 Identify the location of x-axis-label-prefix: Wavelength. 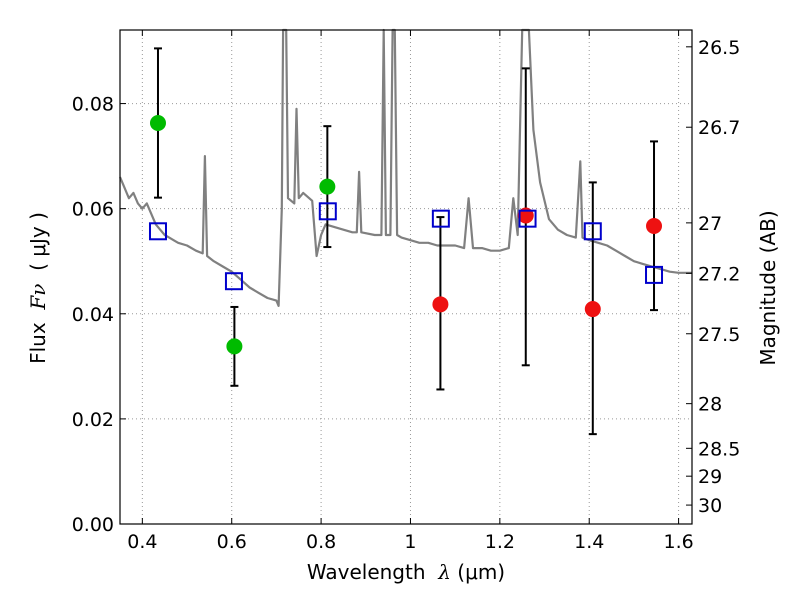
(366, 572).